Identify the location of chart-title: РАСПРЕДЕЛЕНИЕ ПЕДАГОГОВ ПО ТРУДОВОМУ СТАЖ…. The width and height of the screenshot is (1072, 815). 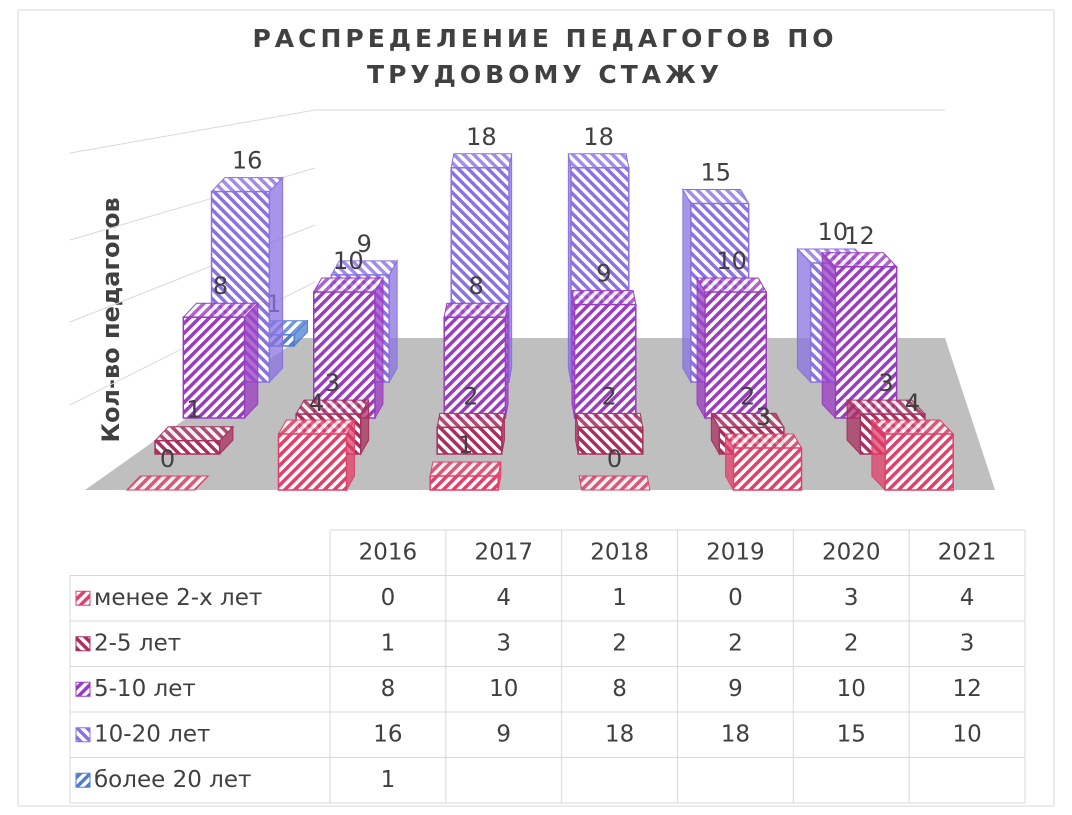
(544, 56).